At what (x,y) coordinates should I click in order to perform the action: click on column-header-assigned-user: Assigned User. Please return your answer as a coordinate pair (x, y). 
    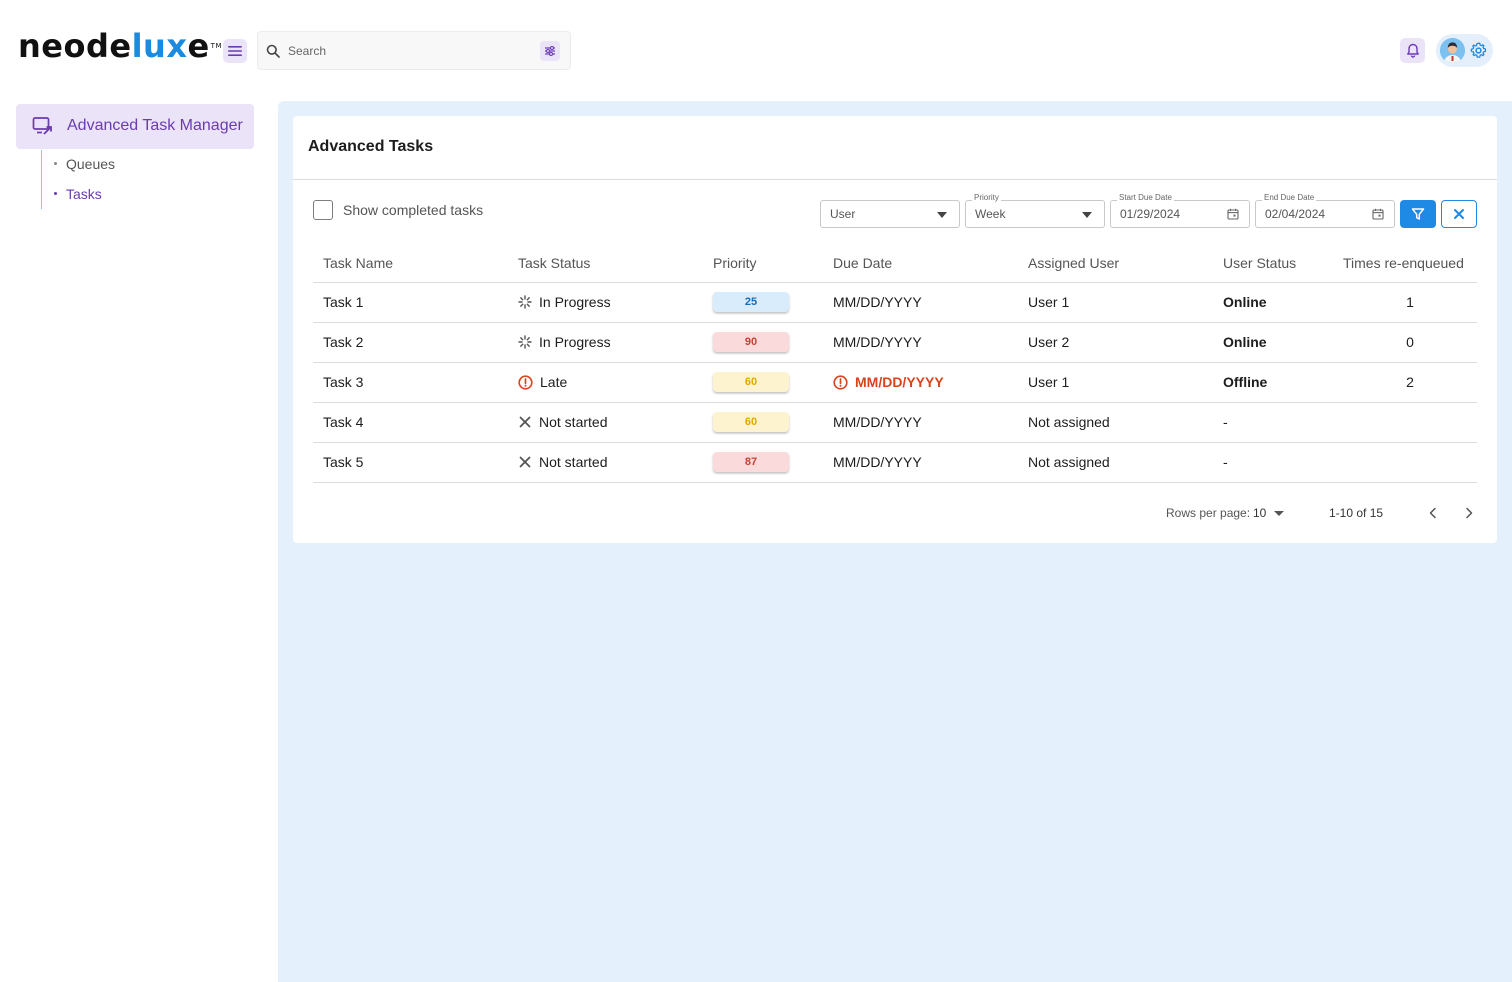
    Looking at the image, I should click on (1115, 263).